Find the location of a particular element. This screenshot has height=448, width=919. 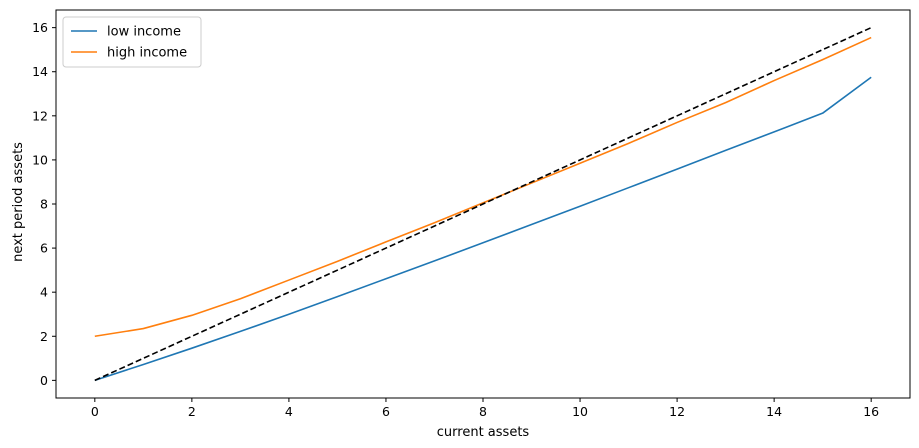

y-axis-label: next period assets is located at coordinates (18, 202).